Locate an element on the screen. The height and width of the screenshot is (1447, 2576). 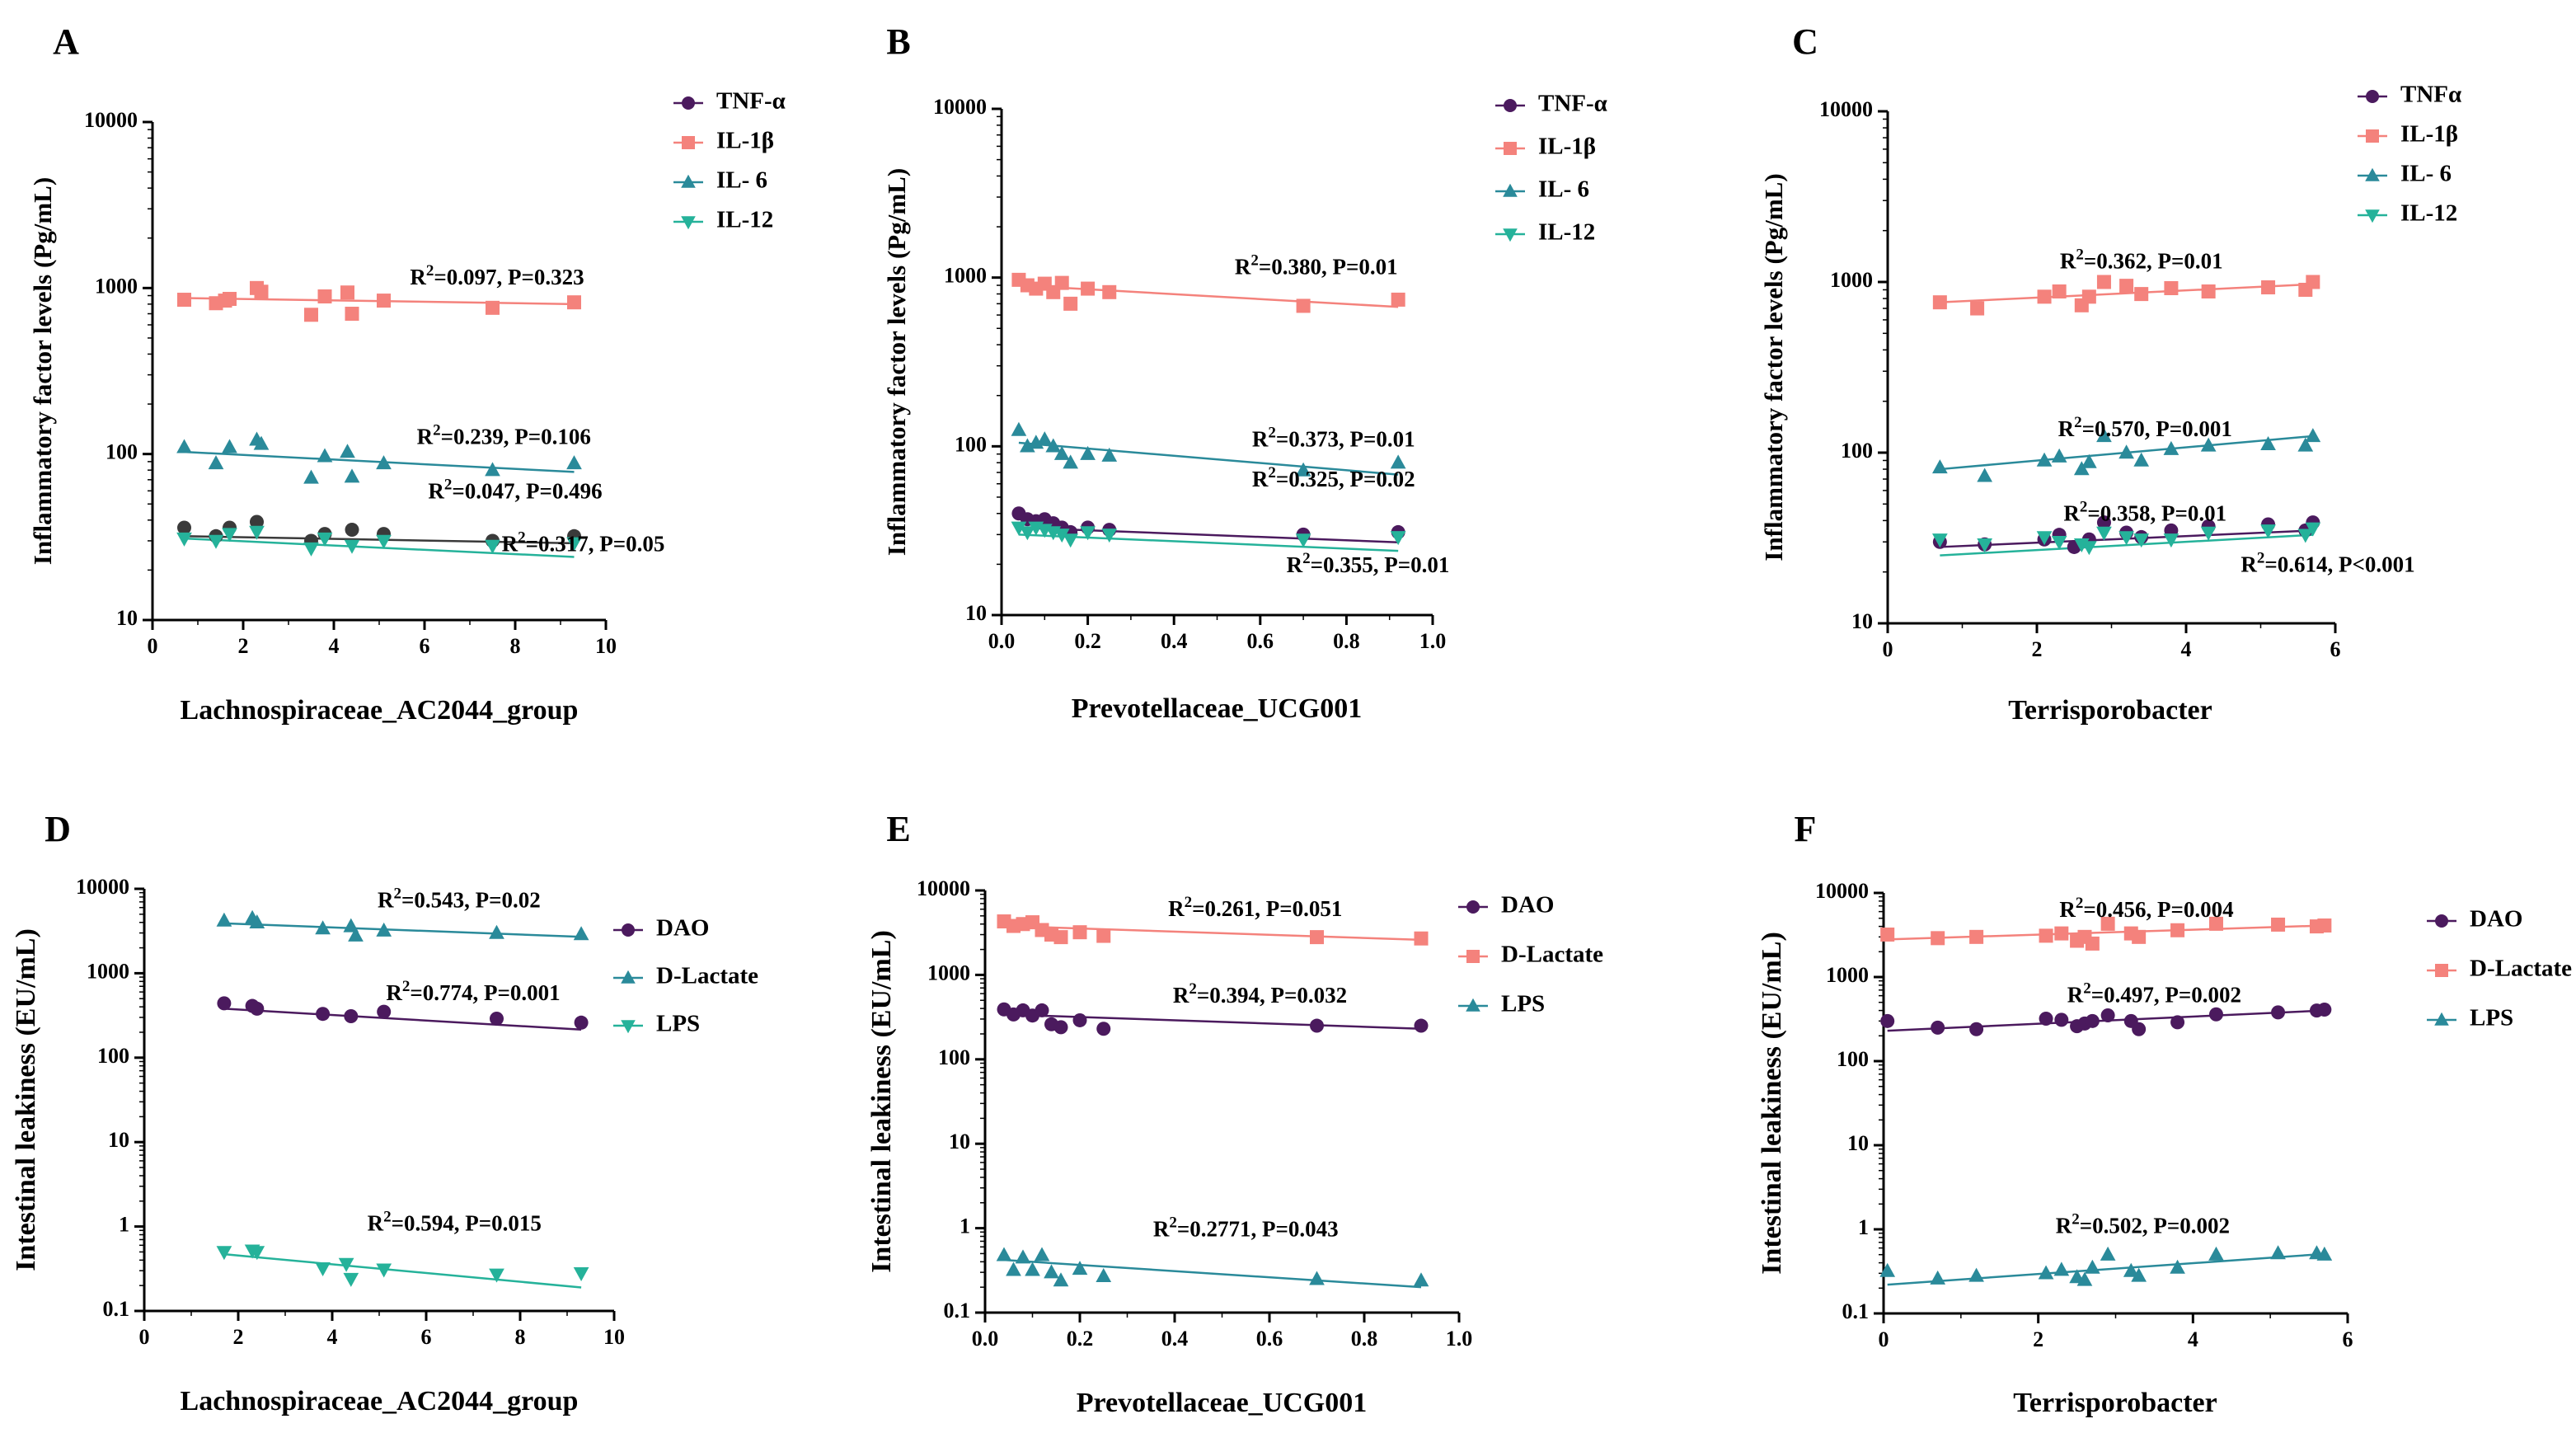
regression-annotation: R2=0.358, P=0.01 is located at coordinates (2144, 511).